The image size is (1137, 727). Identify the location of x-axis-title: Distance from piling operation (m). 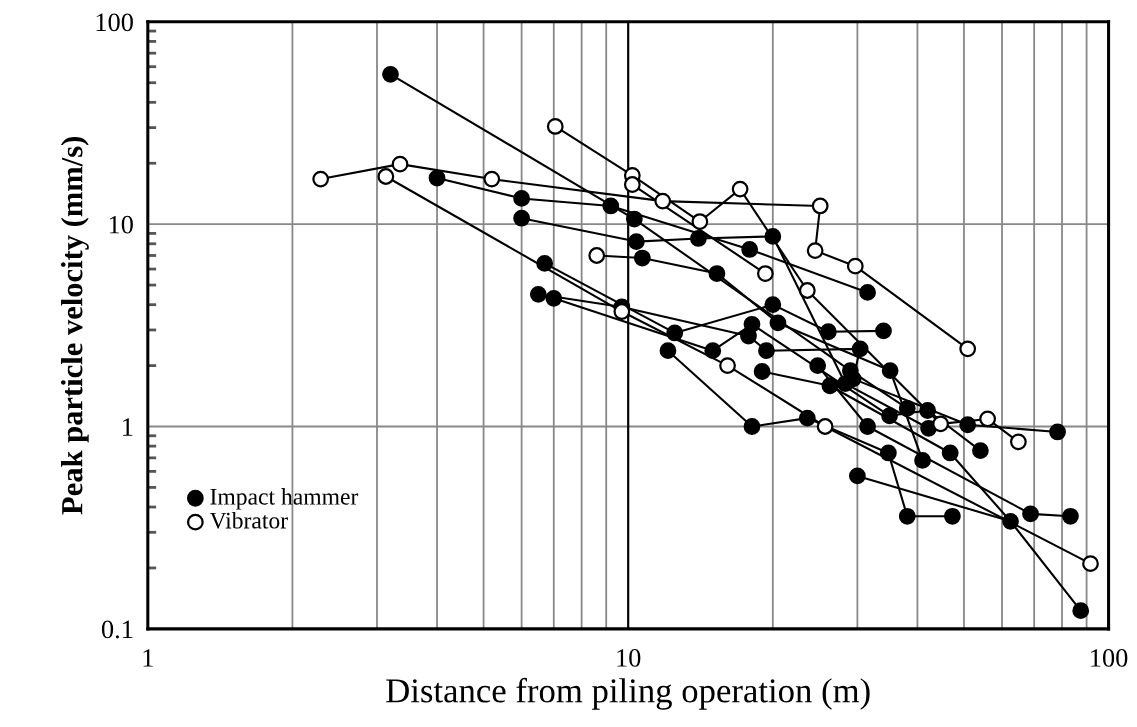
(628, 693).